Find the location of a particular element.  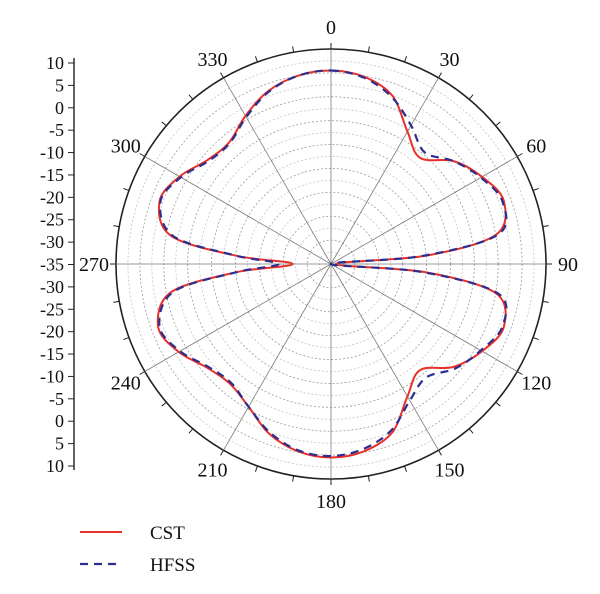

radial-tick-label: -35 is located at coordinates (52, 265).